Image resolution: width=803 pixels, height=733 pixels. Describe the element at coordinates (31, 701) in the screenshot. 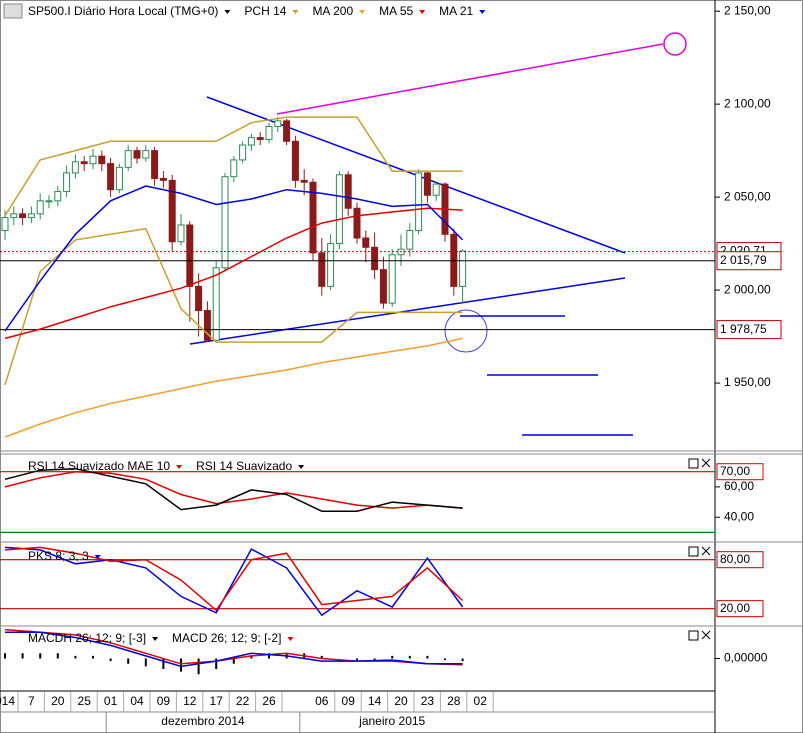

I see `x-tick-label: 7` at that location.